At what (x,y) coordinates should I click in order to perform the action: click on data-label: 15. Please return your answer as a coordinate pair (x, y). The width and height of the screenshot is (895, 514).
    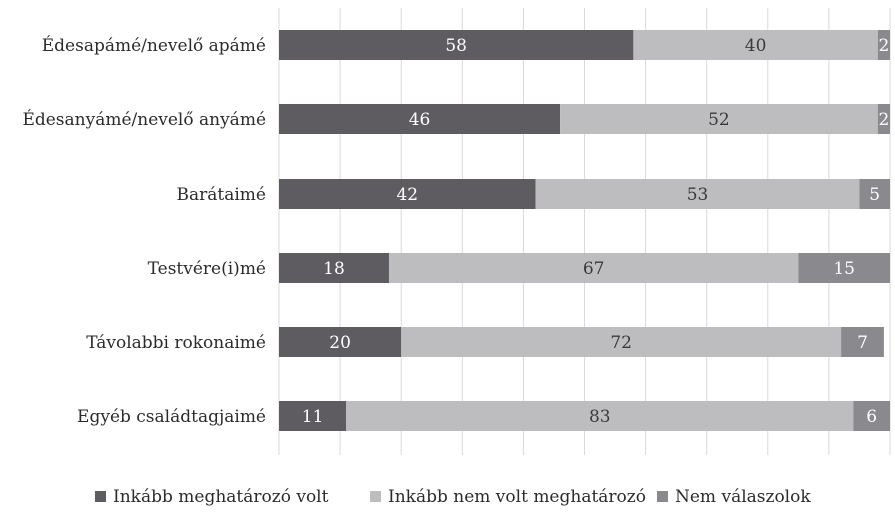
    Looking at the image, I should click on (844, 269).